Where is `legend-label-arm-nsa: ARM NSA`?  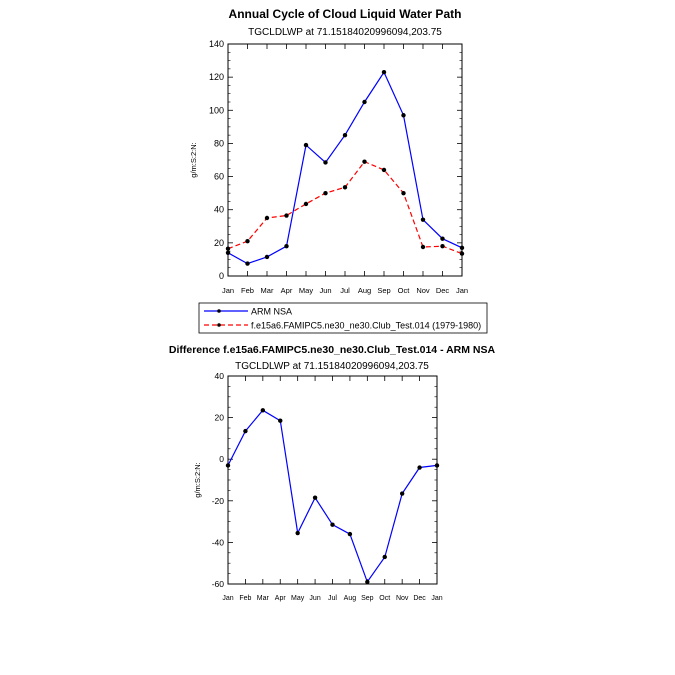 legend-label-arm-nsa: ARM NSA is located at coordinates (271, 312).